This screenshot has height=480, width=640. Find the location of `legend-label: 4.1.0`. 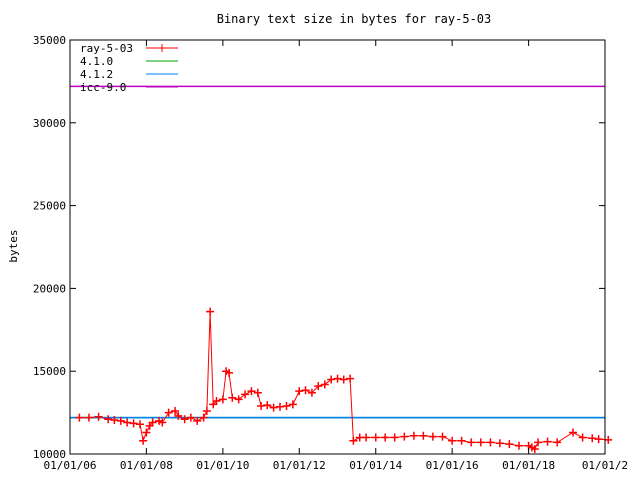

legend-label: 4.1.0 is located at coordinates (96, 61).